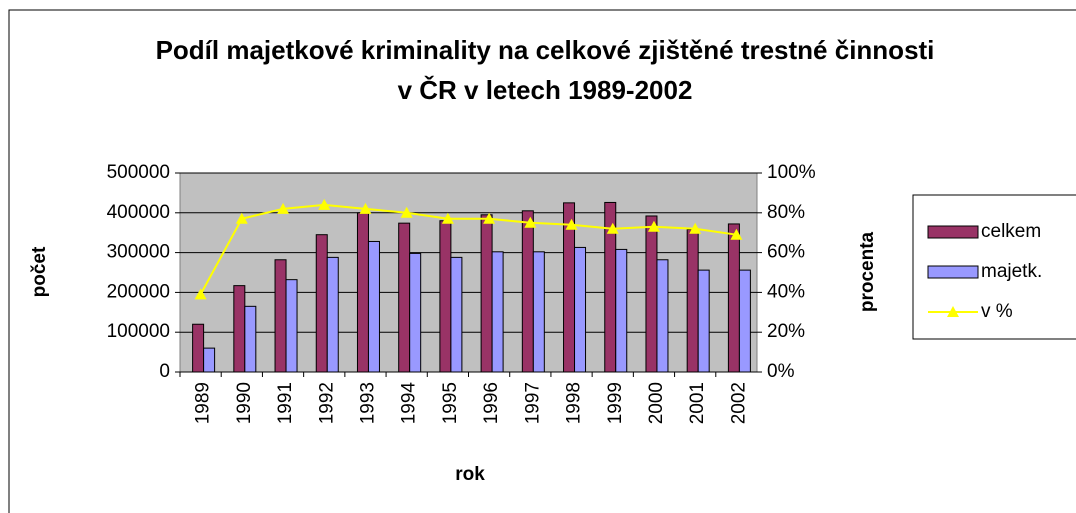  I want to click on x-tick-label: 1989, so click(203, 403).